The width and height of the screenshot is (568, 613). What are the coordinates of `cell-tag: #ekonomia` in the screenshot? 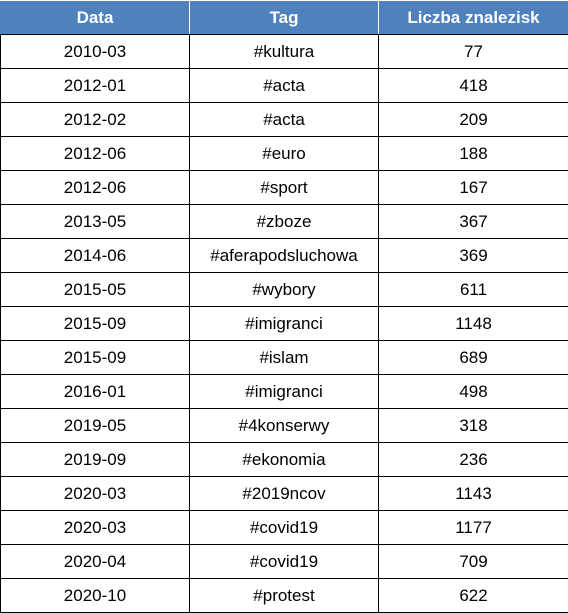 It's located at (284, 459).